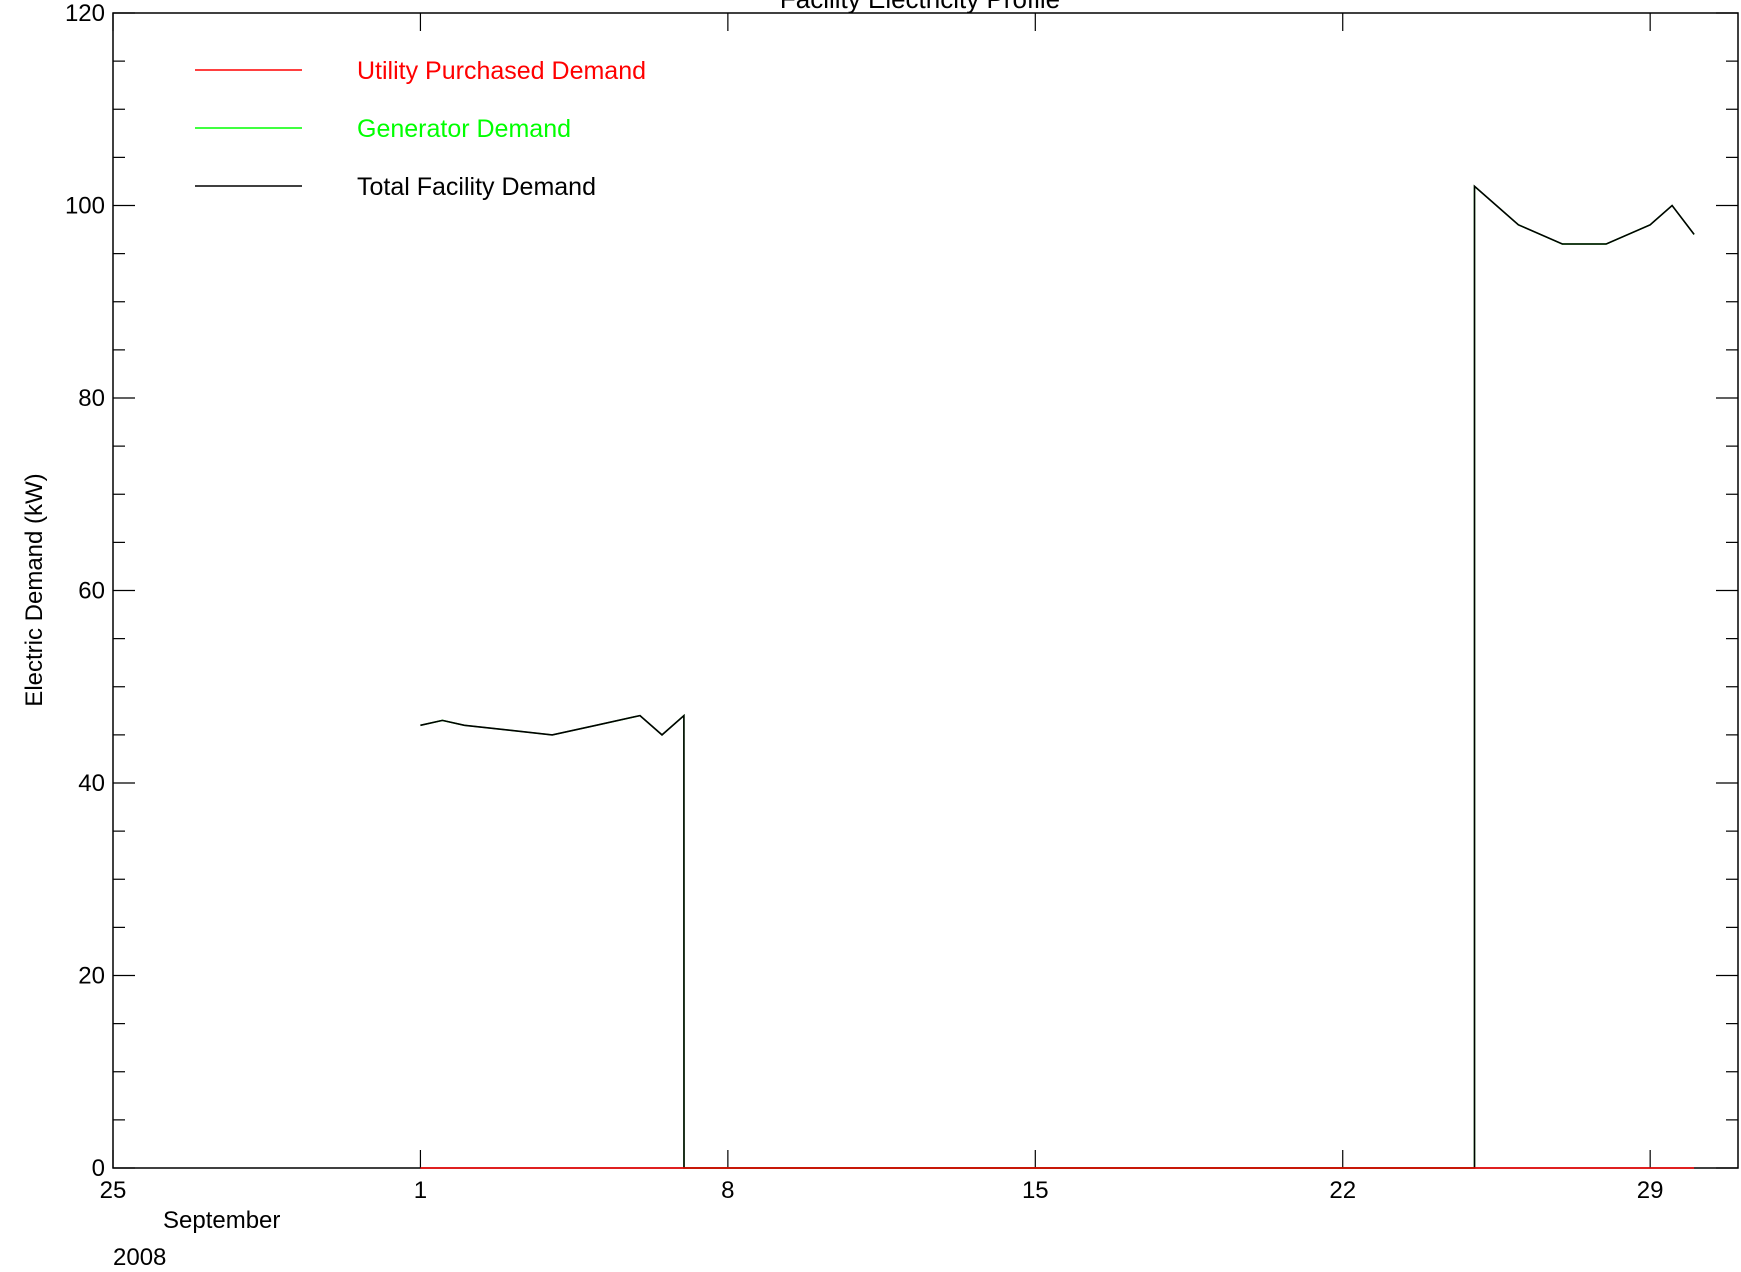 This screenshot has height=1272, width=1741. What do you see at coordinates (34, 589) in the screenshot?
I see `y-axis-label: Electric Demand (kW)` at bounding box center [34, 589].